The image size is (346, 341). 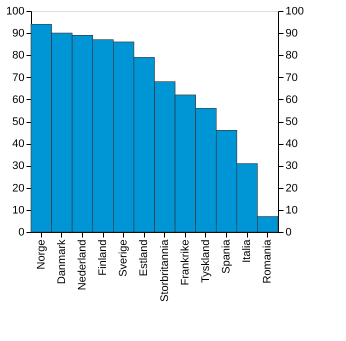 I want to click on y-tick-label: 100, so click(x=15, y=12).